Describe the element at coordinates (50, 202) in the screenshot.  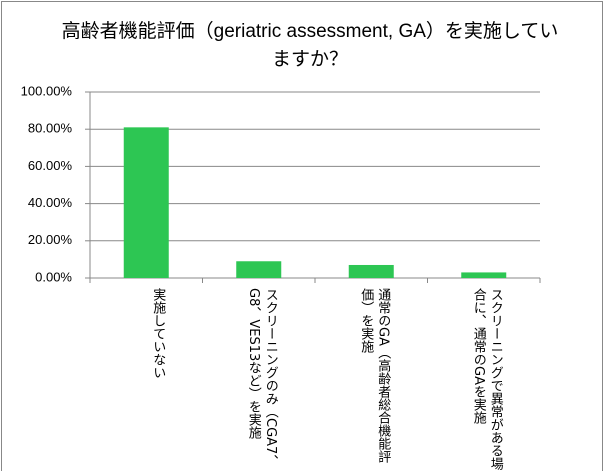
I see `y-tick-label: 40.00%` at that location.